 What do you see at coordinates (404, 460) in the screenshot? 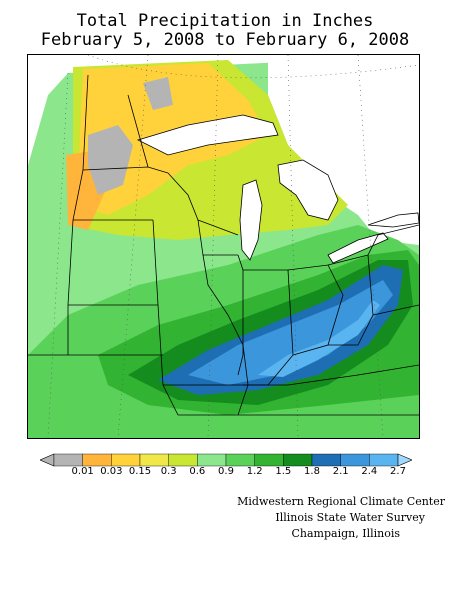
I see `legend-above-arrow` at bounding box center [404, 460].